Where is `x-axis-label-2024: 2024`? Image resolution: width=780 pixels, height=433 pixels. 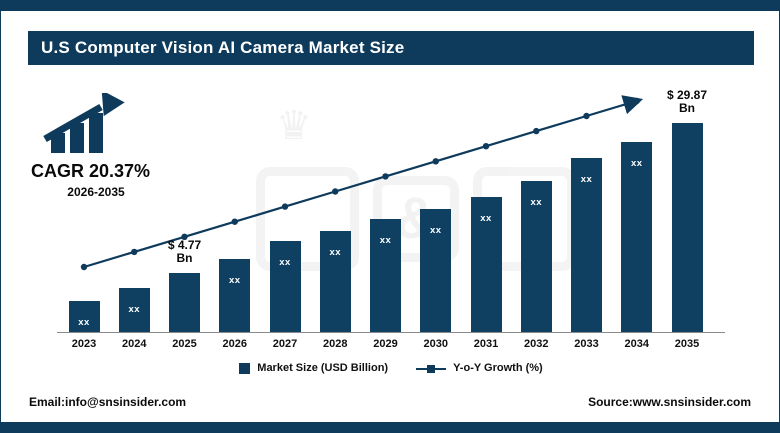 x-axis-label-2024: 2024 is located at coordinates (134, 344).